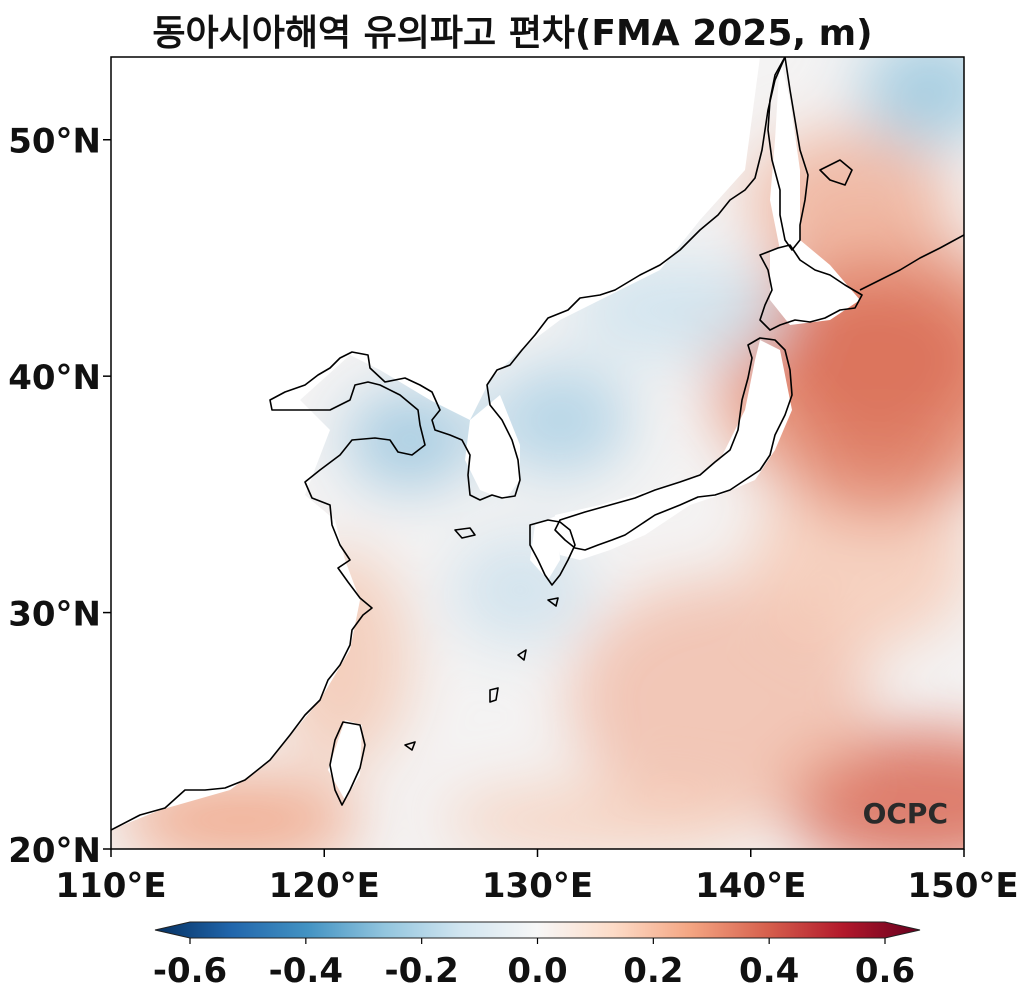  What do you see at coordinates (59, 496) in the screenshot?
I see `lat-axis: 20°N 30°N 40°N 50°N` at bounding box center [59, 496].